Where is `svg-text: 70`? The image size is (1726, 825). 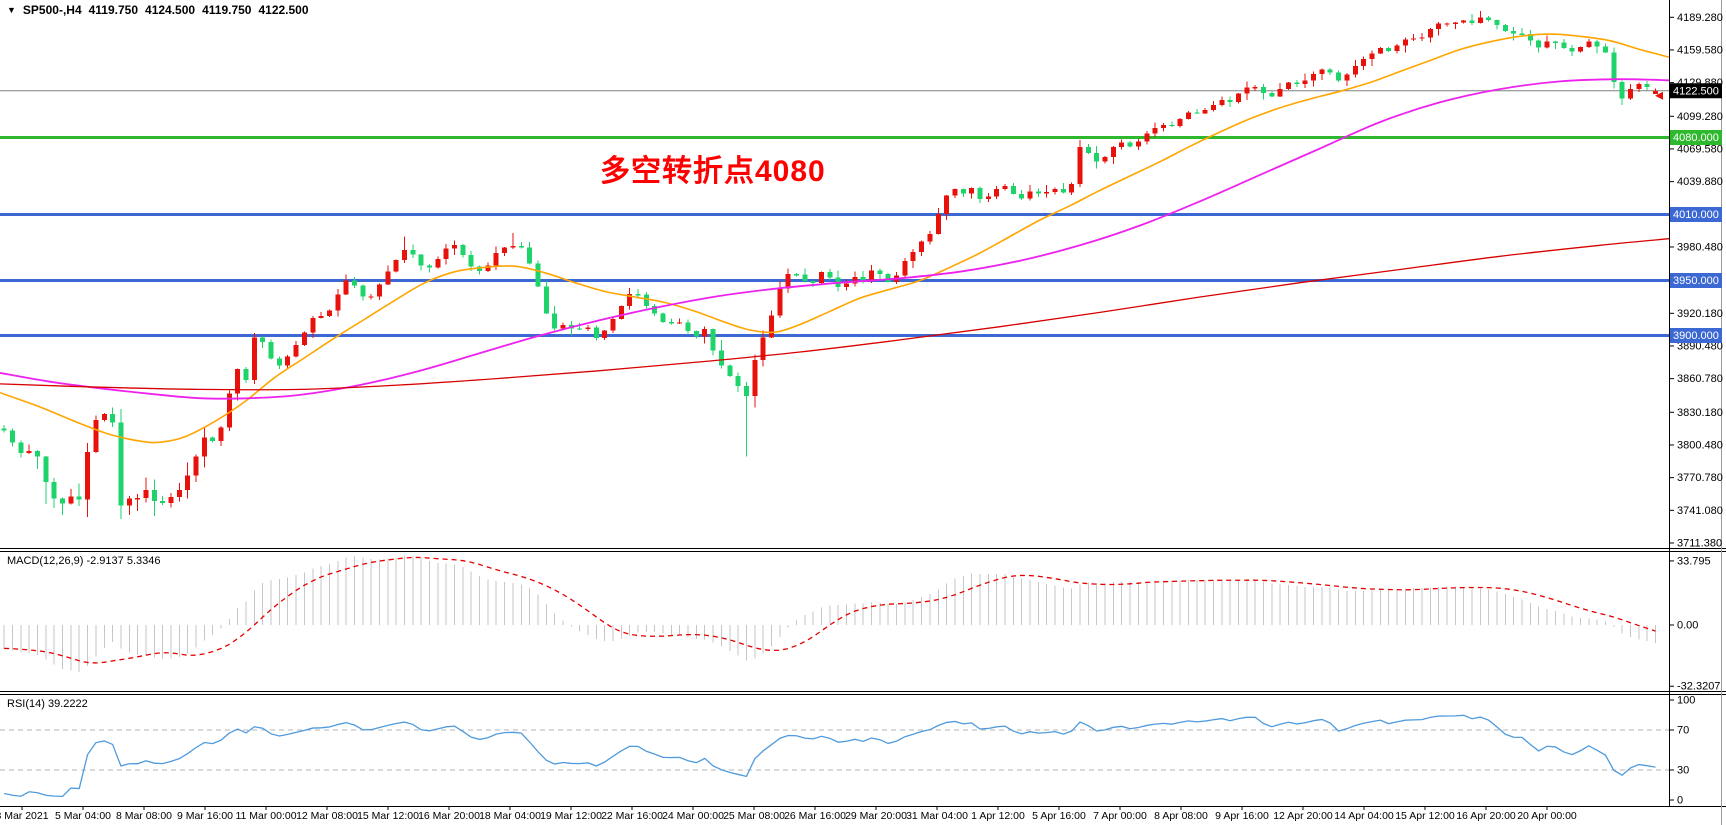
svg-text: 70 is located at coordinates (1683, 731).